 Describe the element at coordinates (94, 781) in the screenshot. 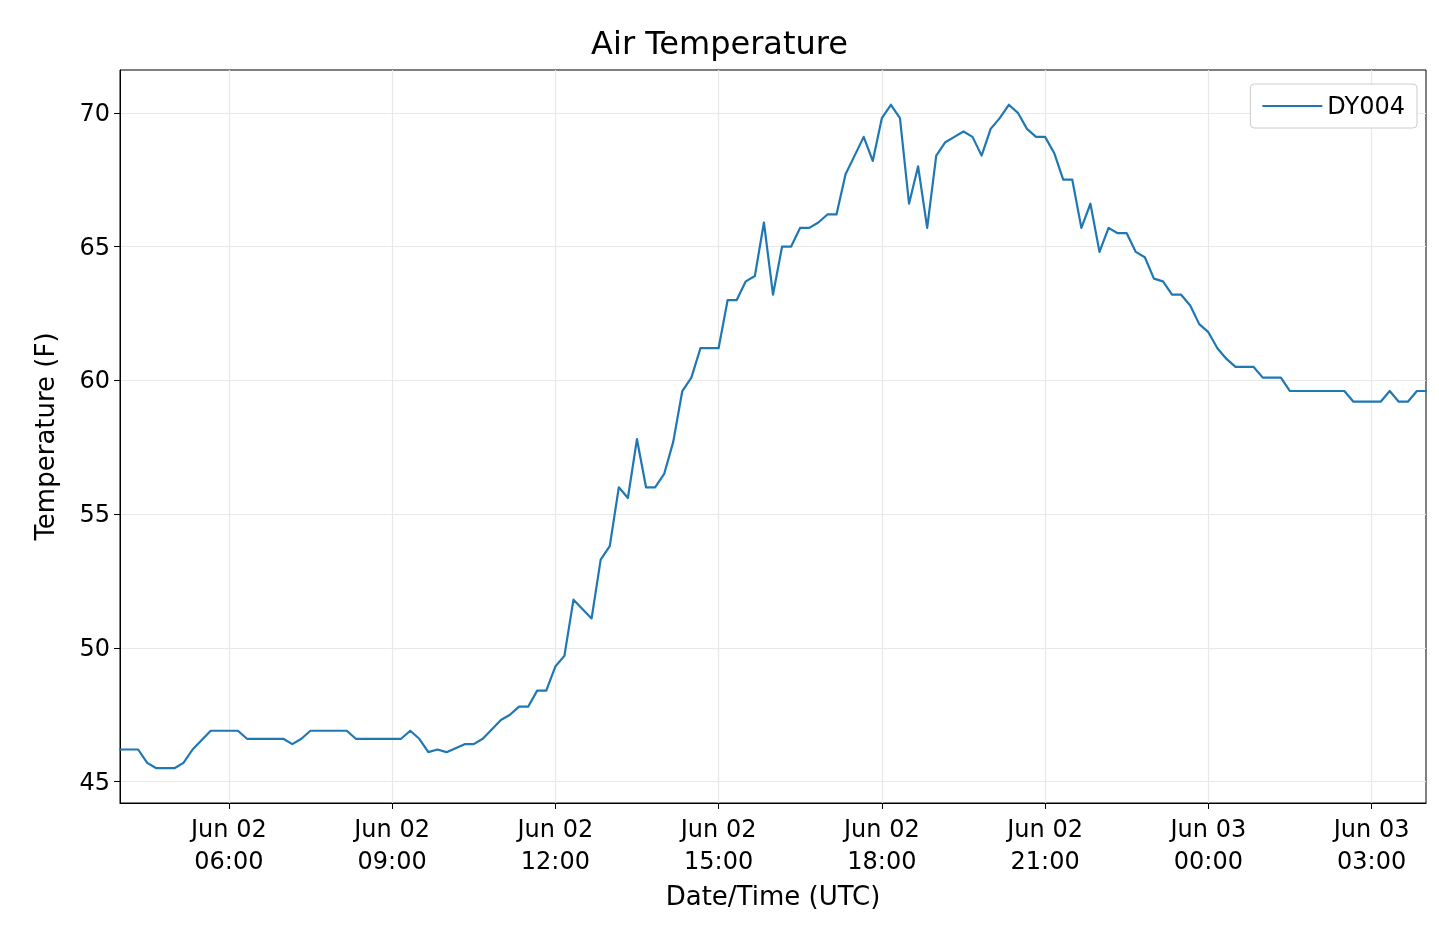

I see `y-tick-label: 45` at that location.